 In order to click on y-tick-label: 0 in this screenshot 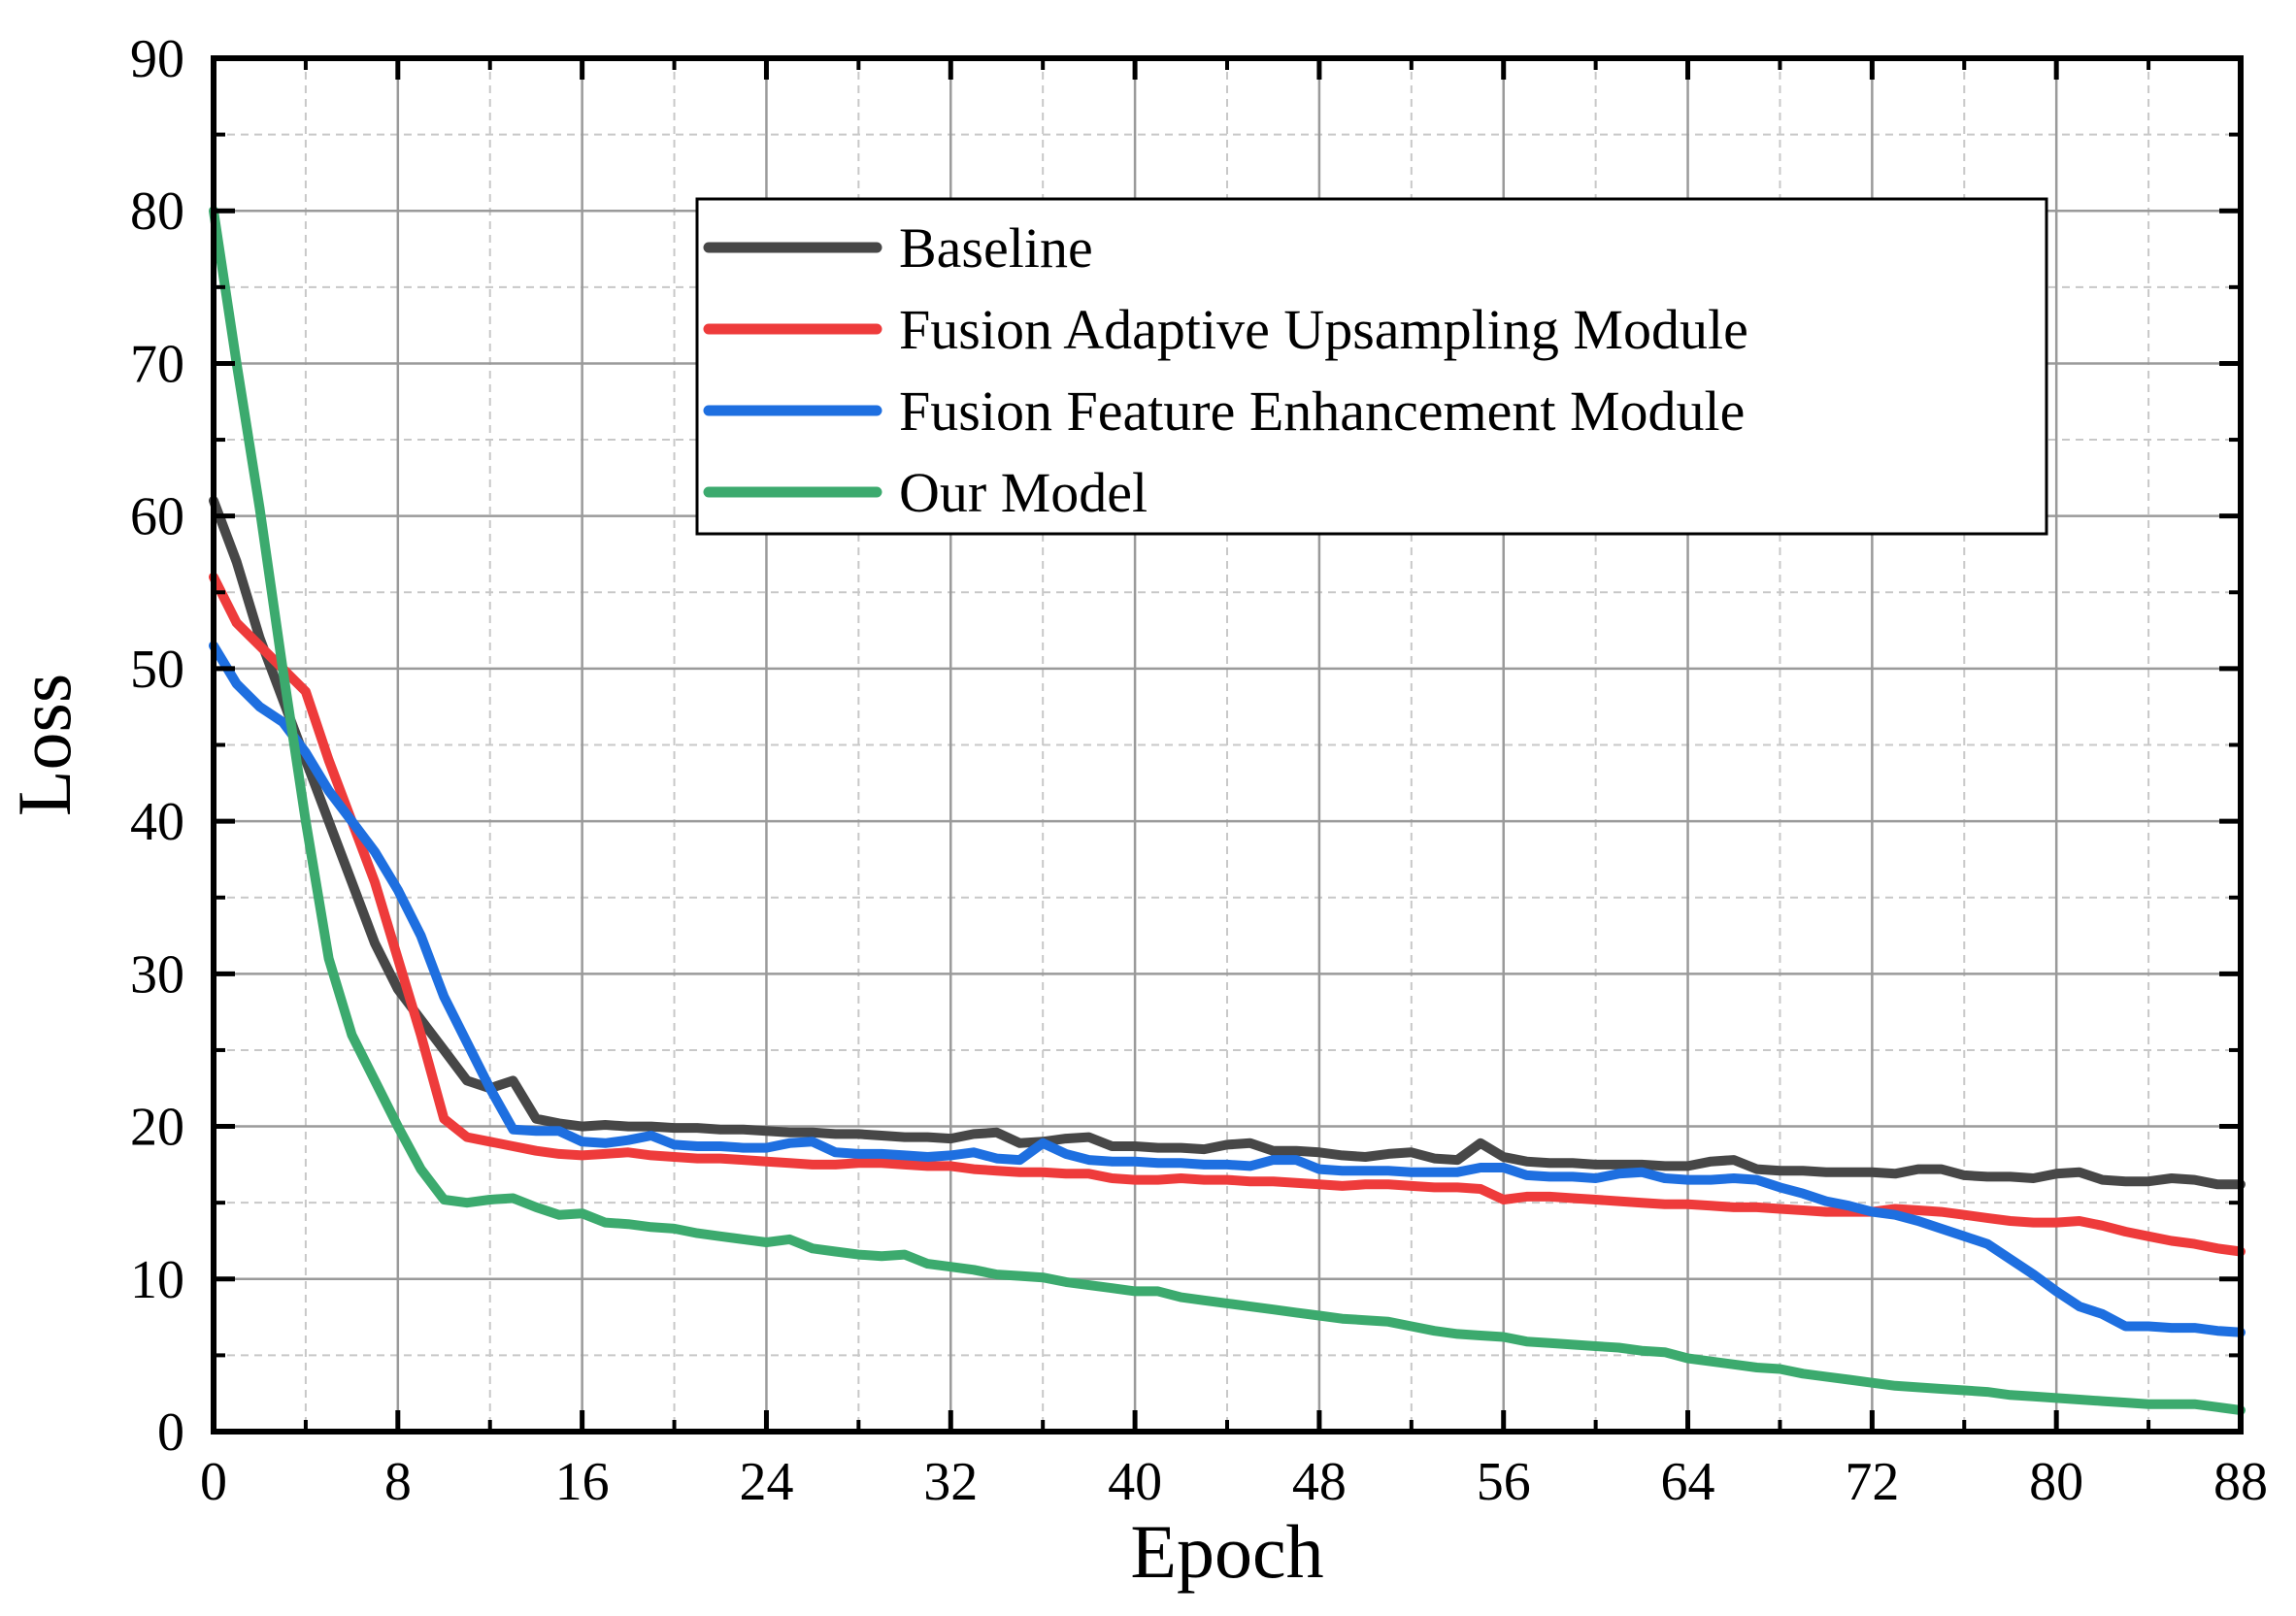, I will do `click(170, 1432)`.